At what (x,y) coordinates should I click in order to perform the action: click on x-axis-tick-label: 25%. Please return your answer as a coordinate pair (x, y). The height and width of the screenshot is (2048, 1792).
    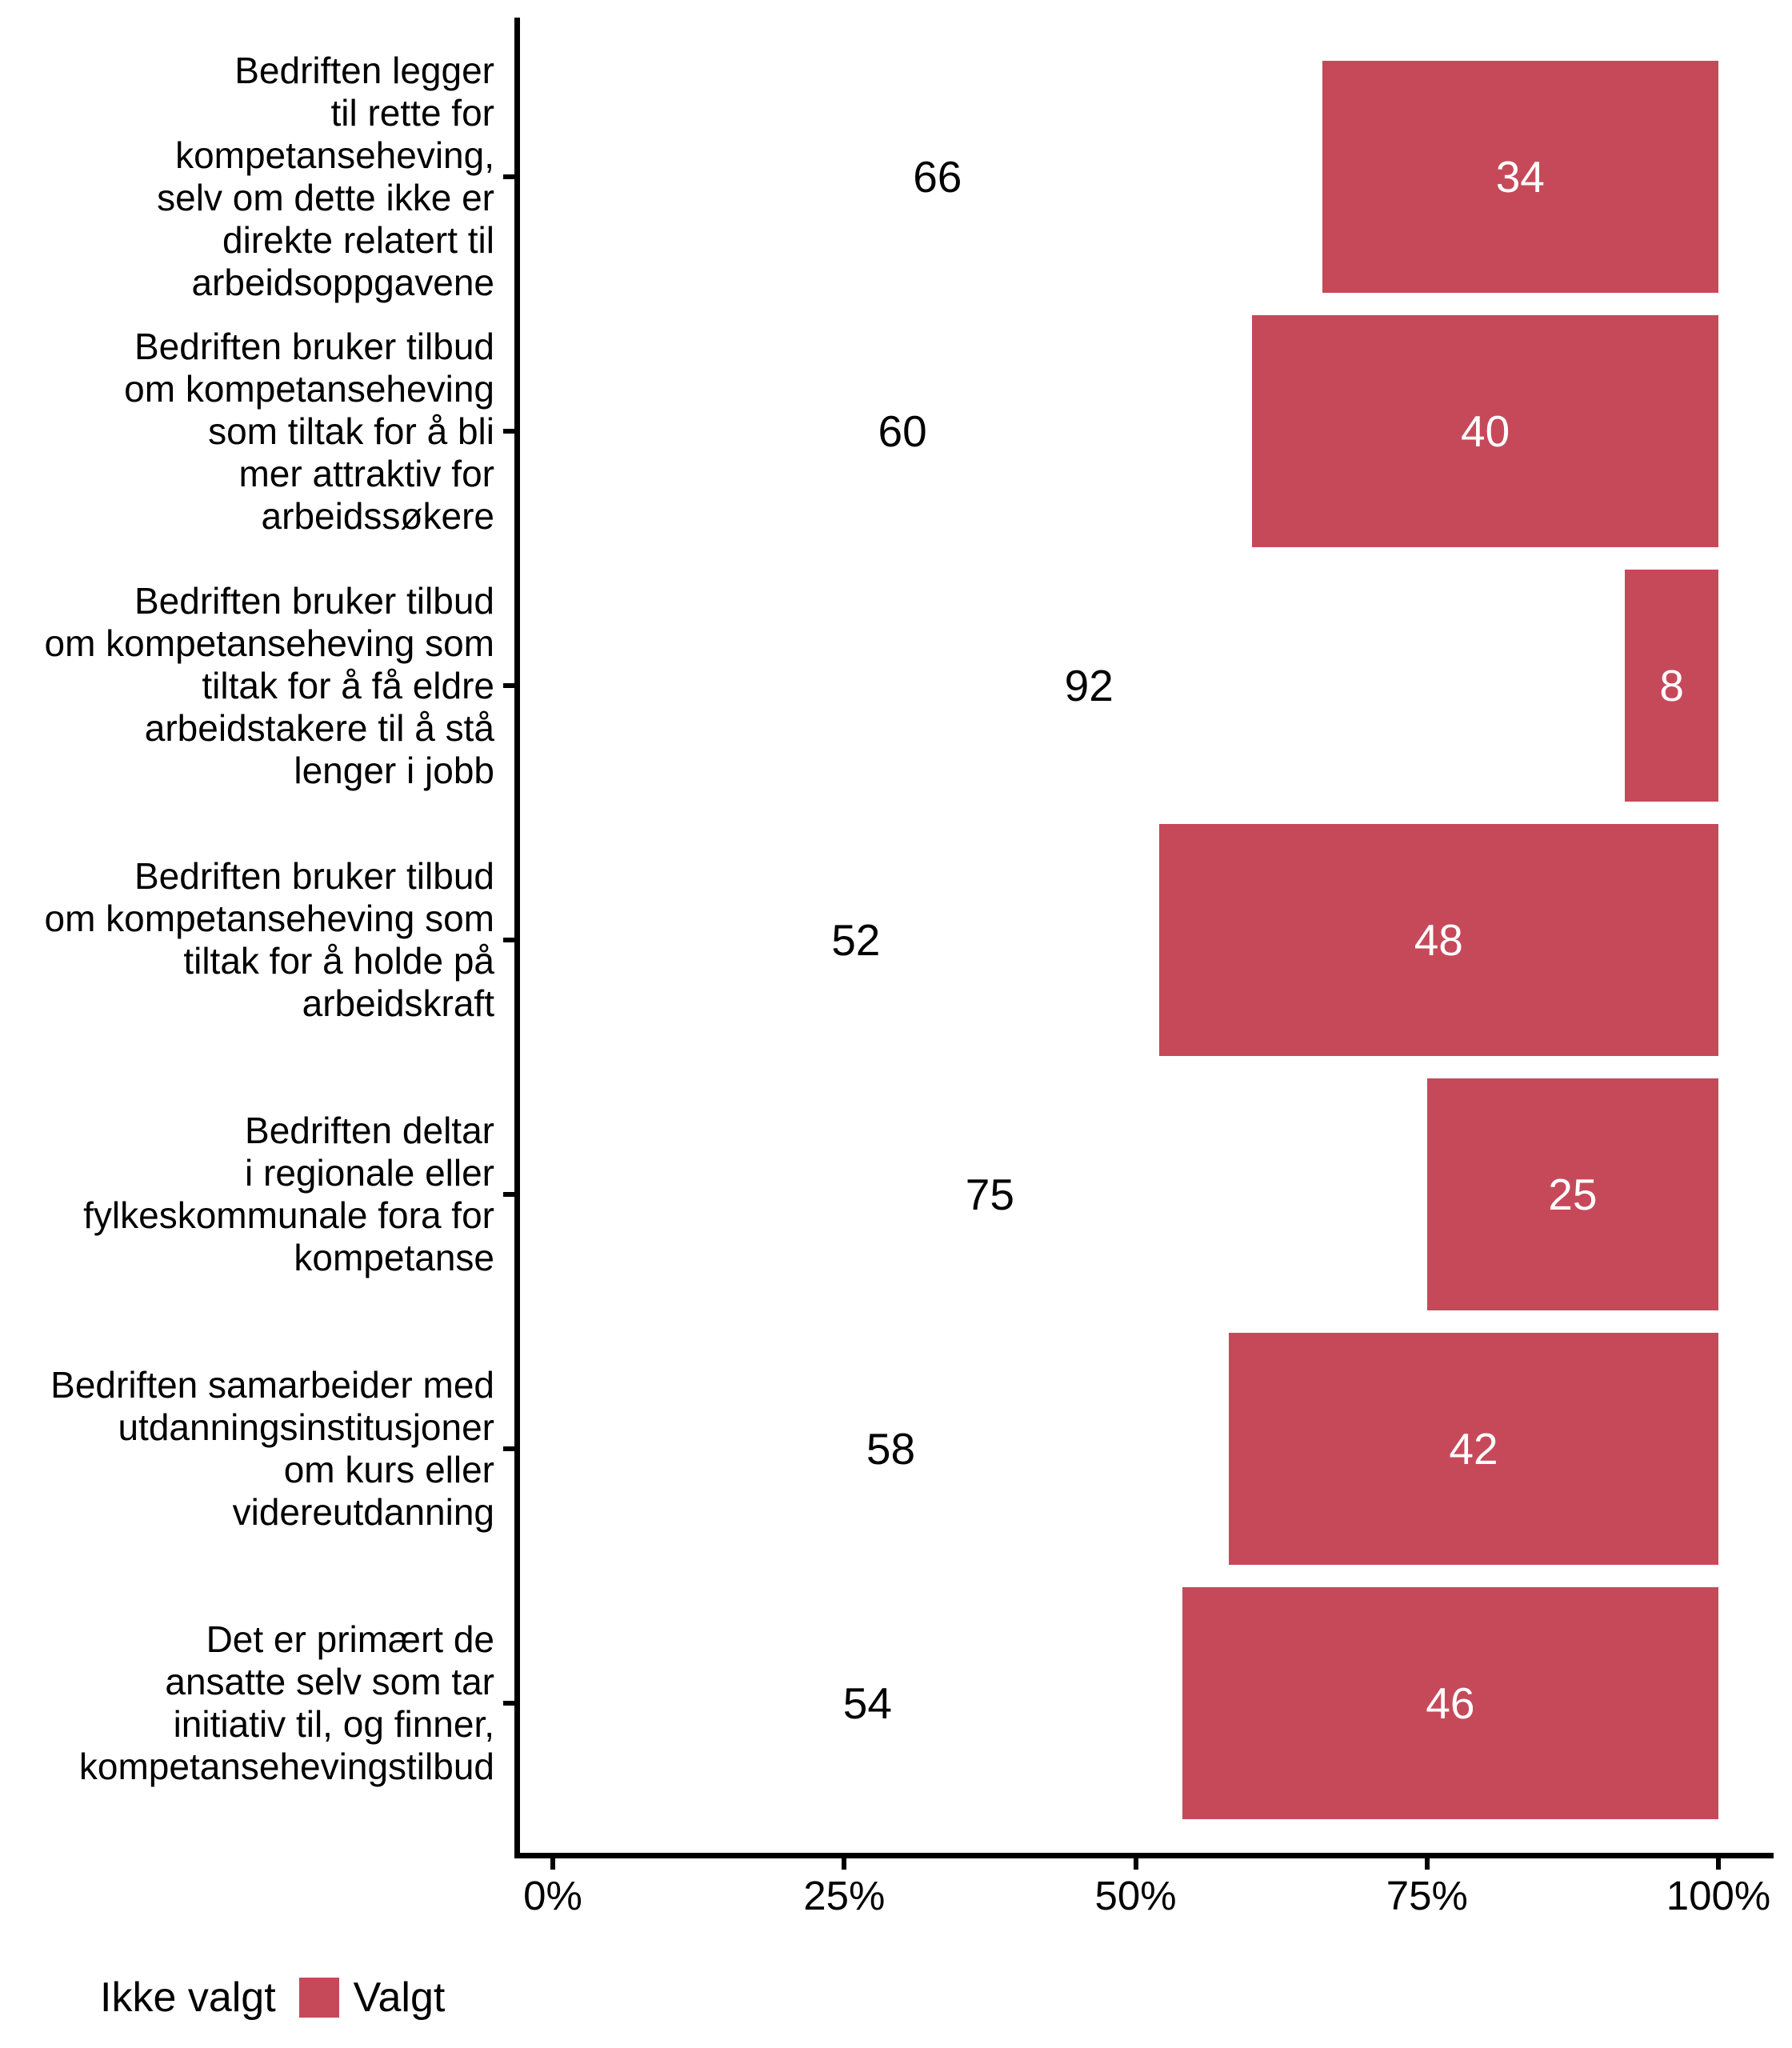
    Looking at the image, I should click on (844, 1895).